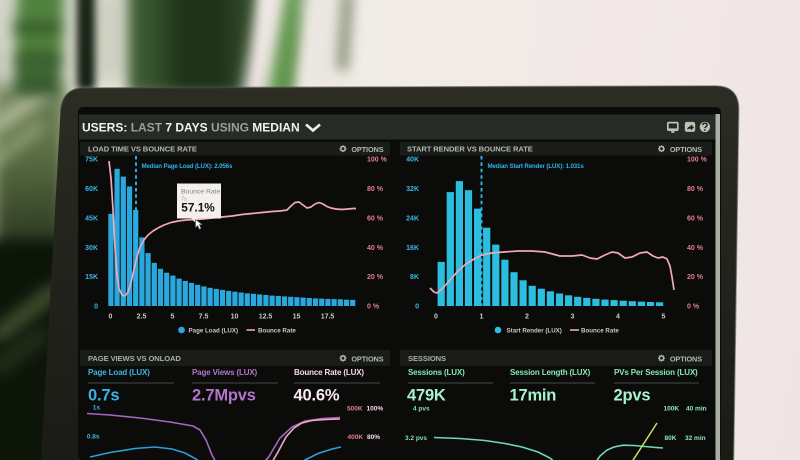 The width and height of the screenshot is (800, 460). Describe the element at coordinates (198, 208) in the screenshot. I see `svg-text: 57.1%` at that location.